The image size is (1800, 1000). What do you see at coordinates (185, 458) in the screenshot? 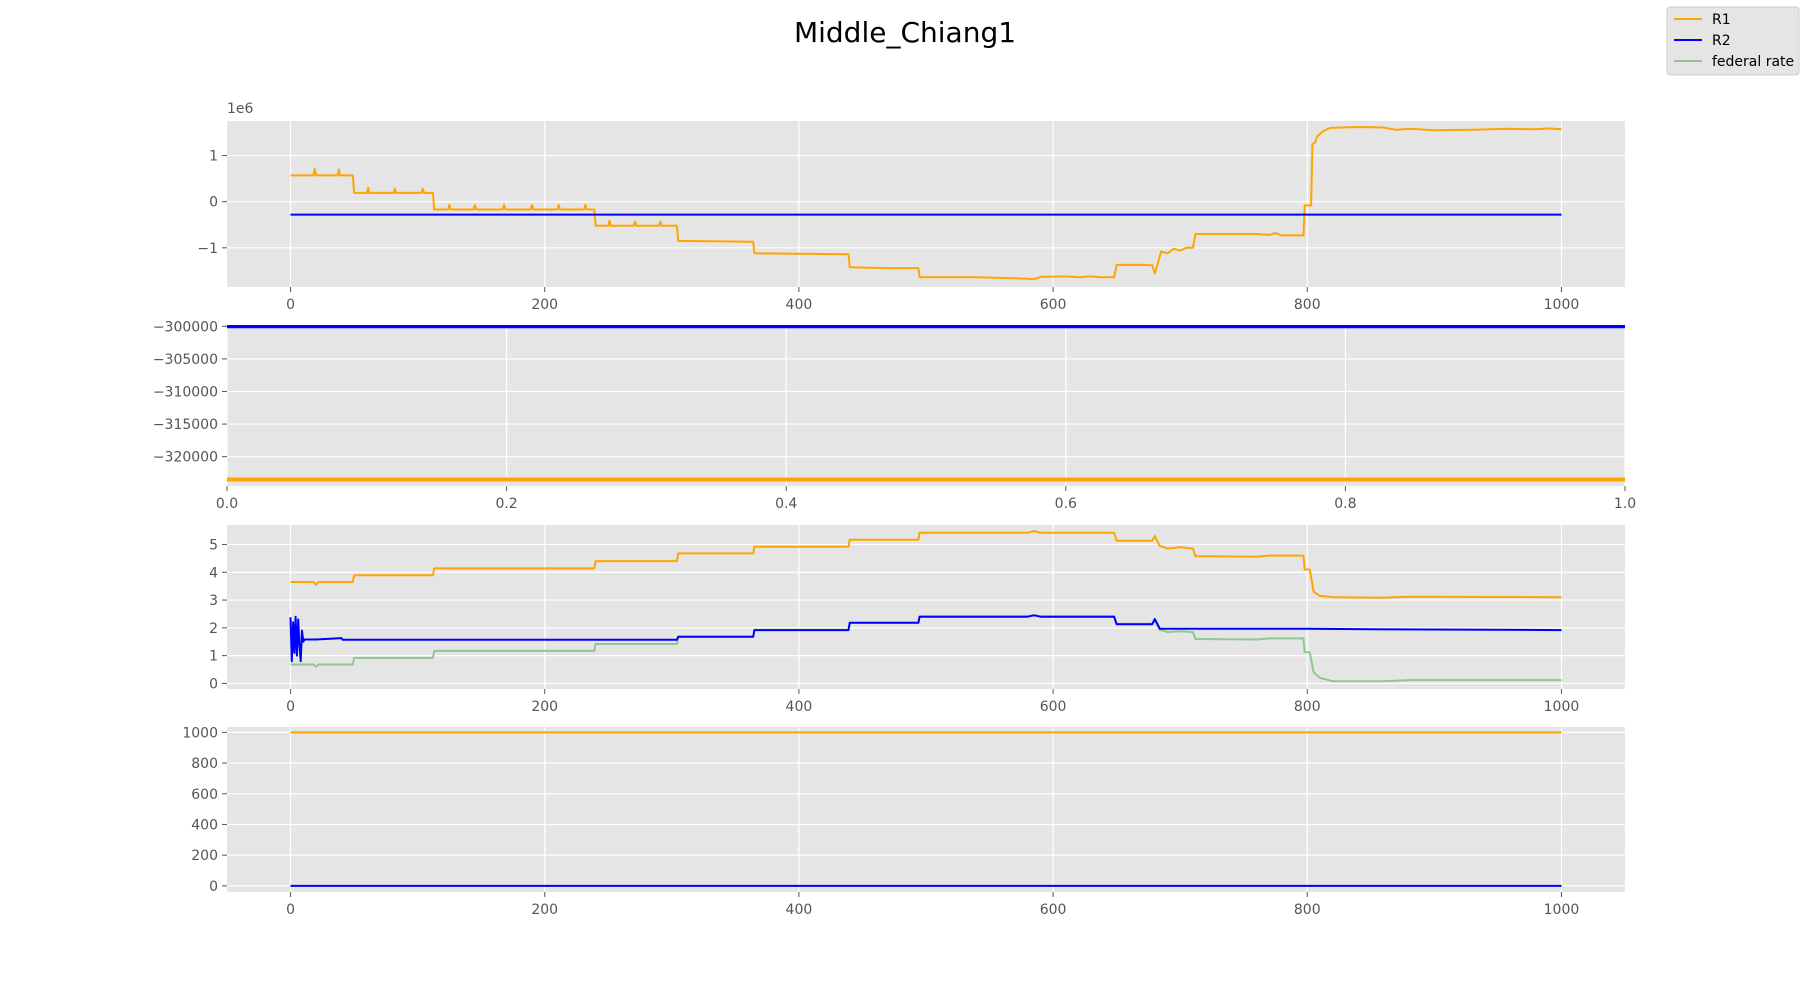
I see `y-tick-label: −320000` at bounding box center [185, 458].